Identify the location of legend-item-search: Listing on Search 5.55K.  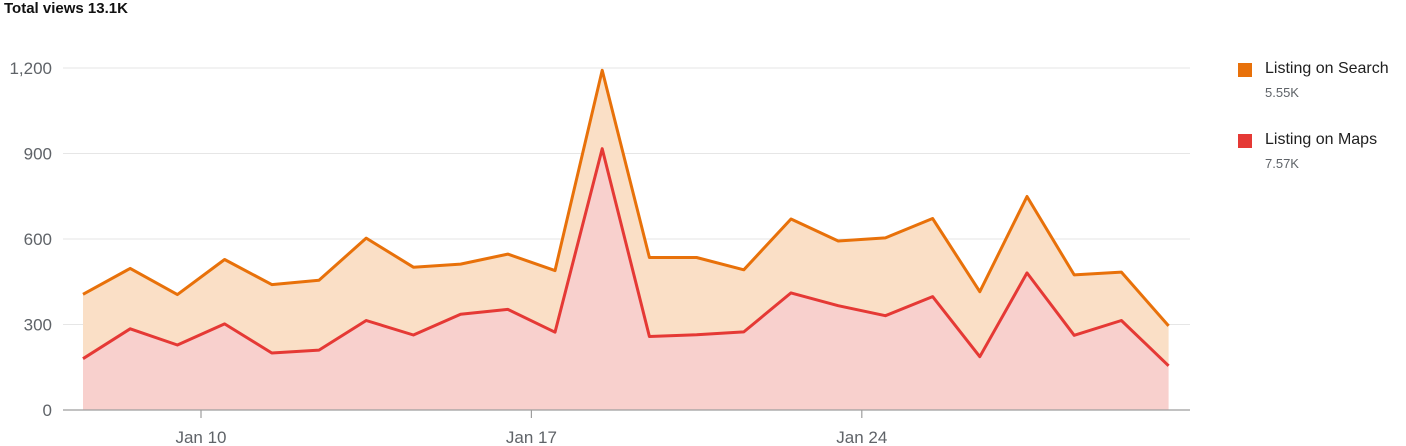
(1321, 93).